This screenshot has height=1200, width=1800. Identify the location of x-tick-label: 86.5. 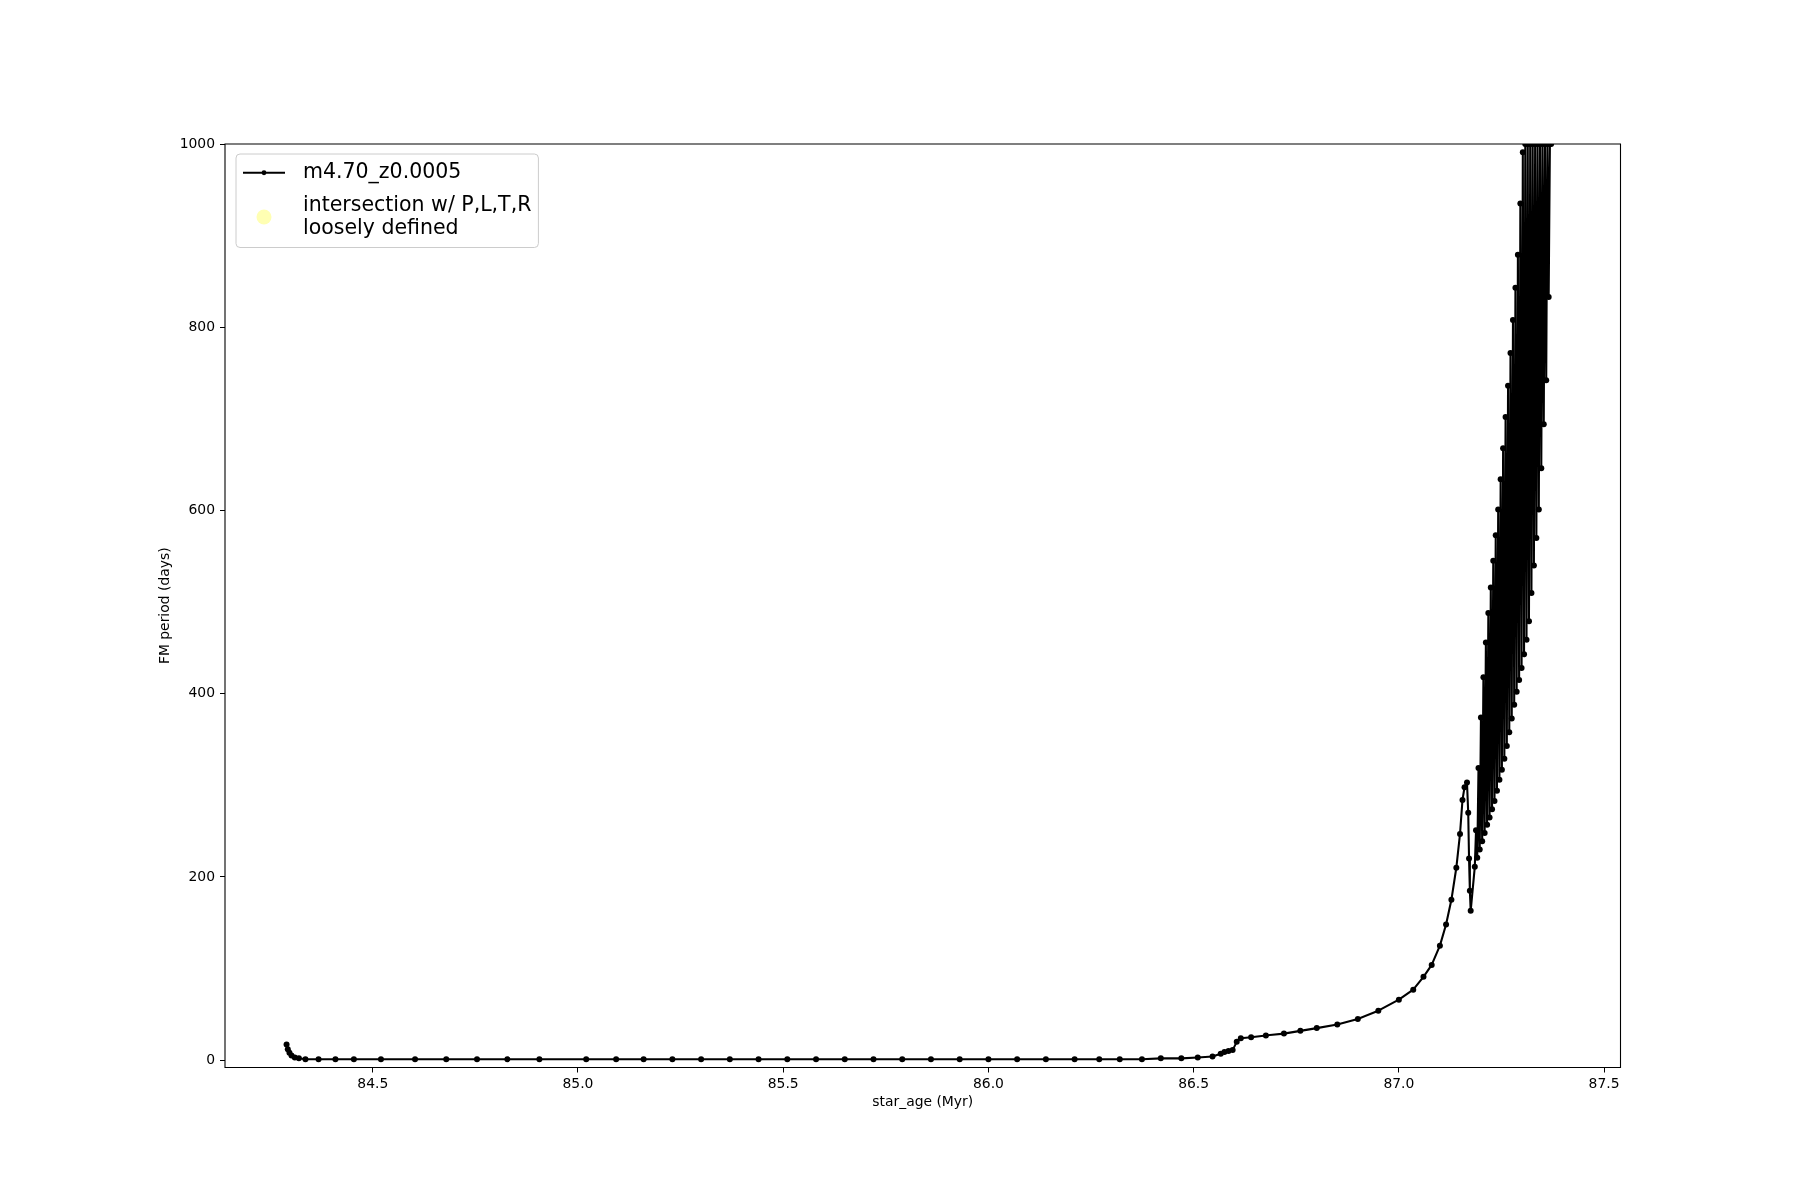
(1194, 1083).